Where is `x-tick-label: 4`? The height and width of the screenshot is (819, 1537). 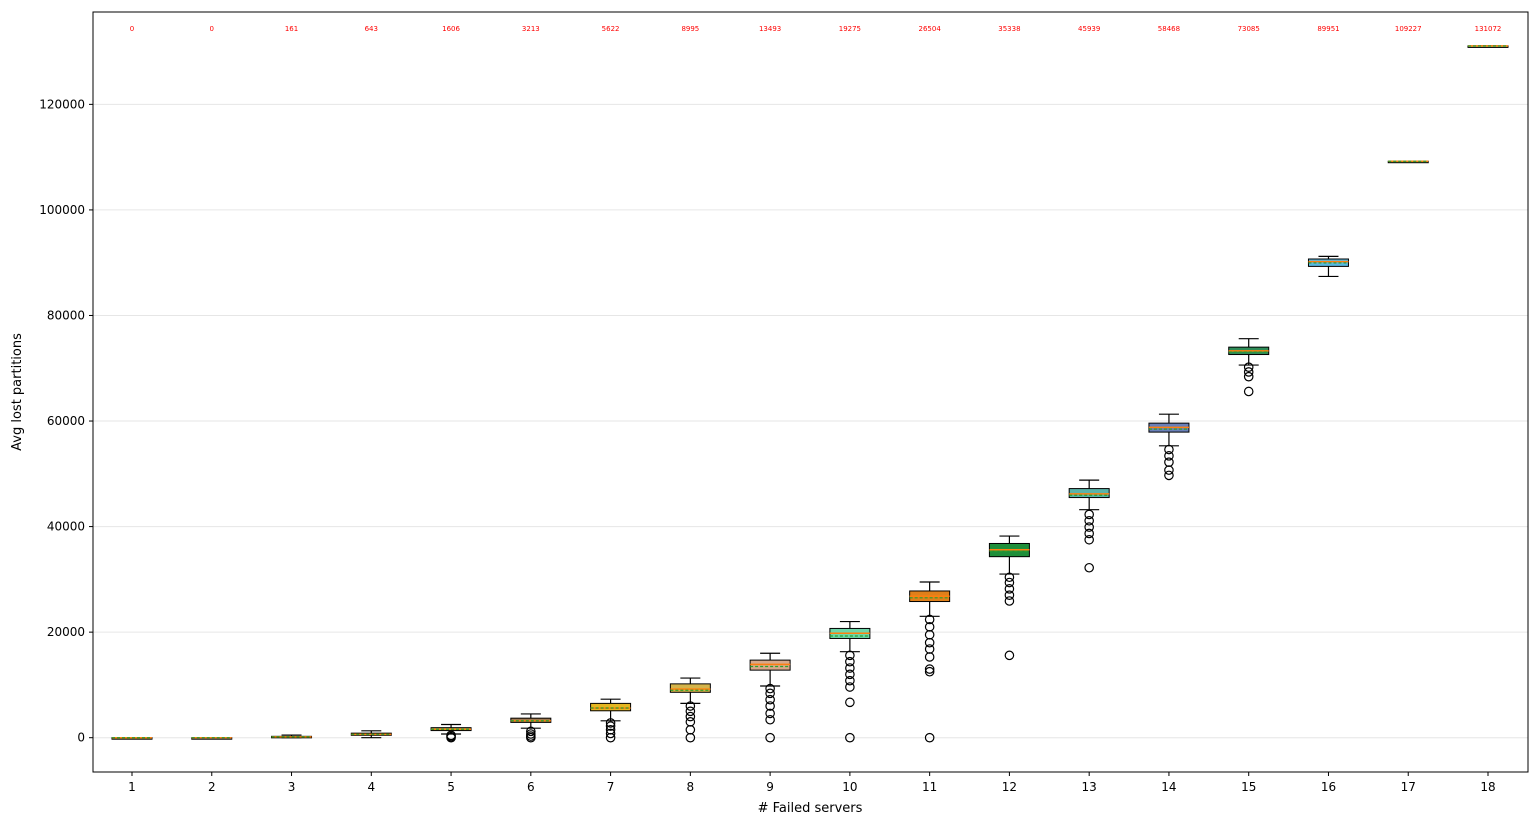 x-tick-label: 4 is located at coordinates (371, 787).